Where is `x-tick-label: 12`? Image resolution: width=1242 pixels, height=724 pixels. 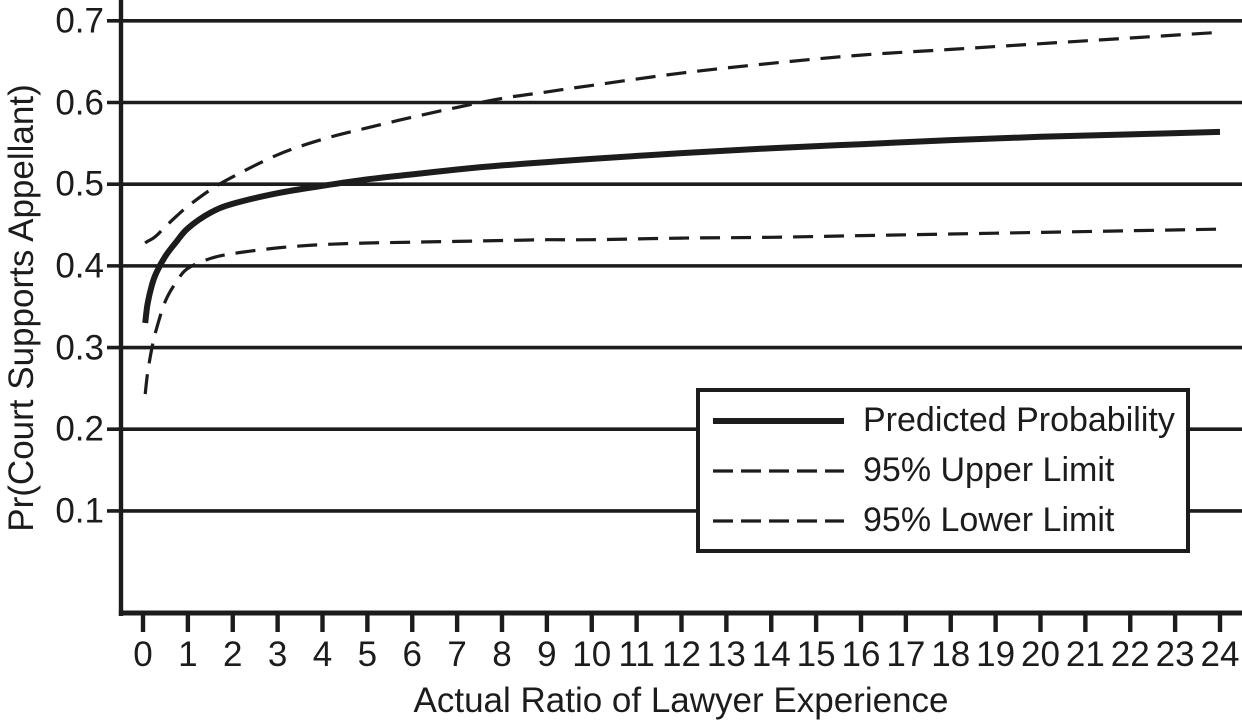 x-tick-label: 12 is located at coordinates (681, 654).